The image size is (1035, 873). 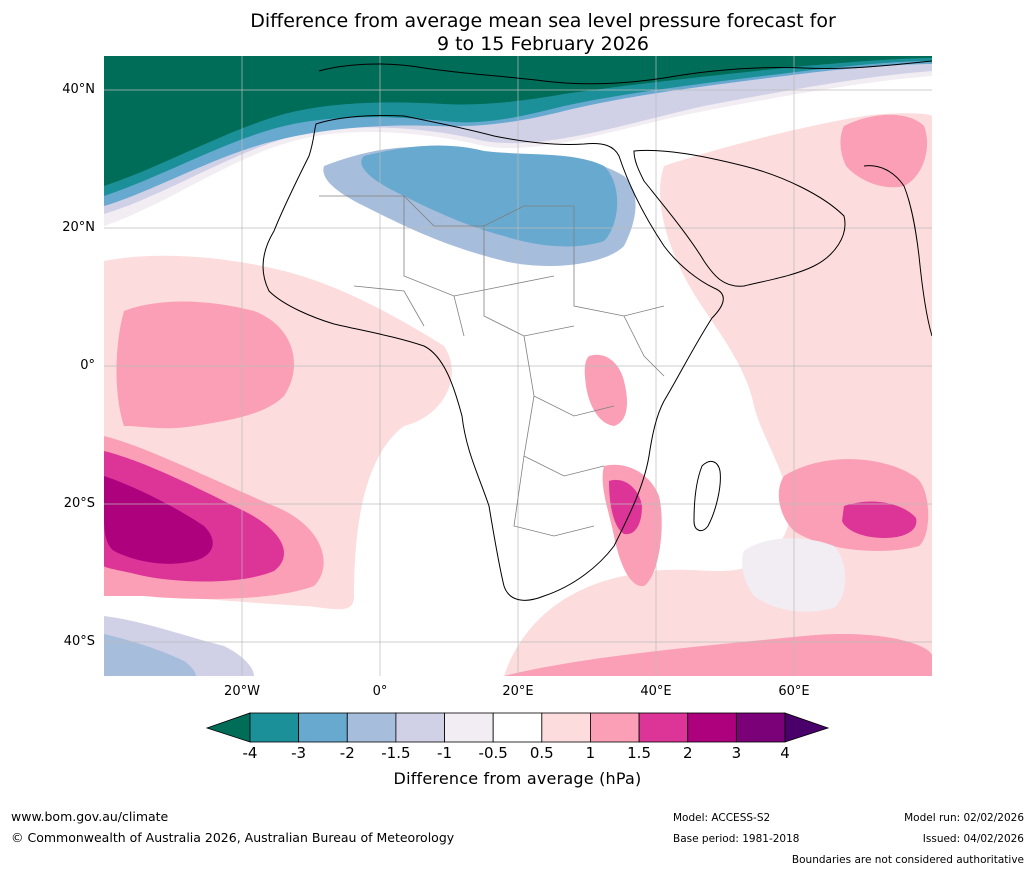 What do you see at coordinates (347, 753) in the screenshot?
I see `colorbar-tick-label: -2` at bounding box center [347, 753].